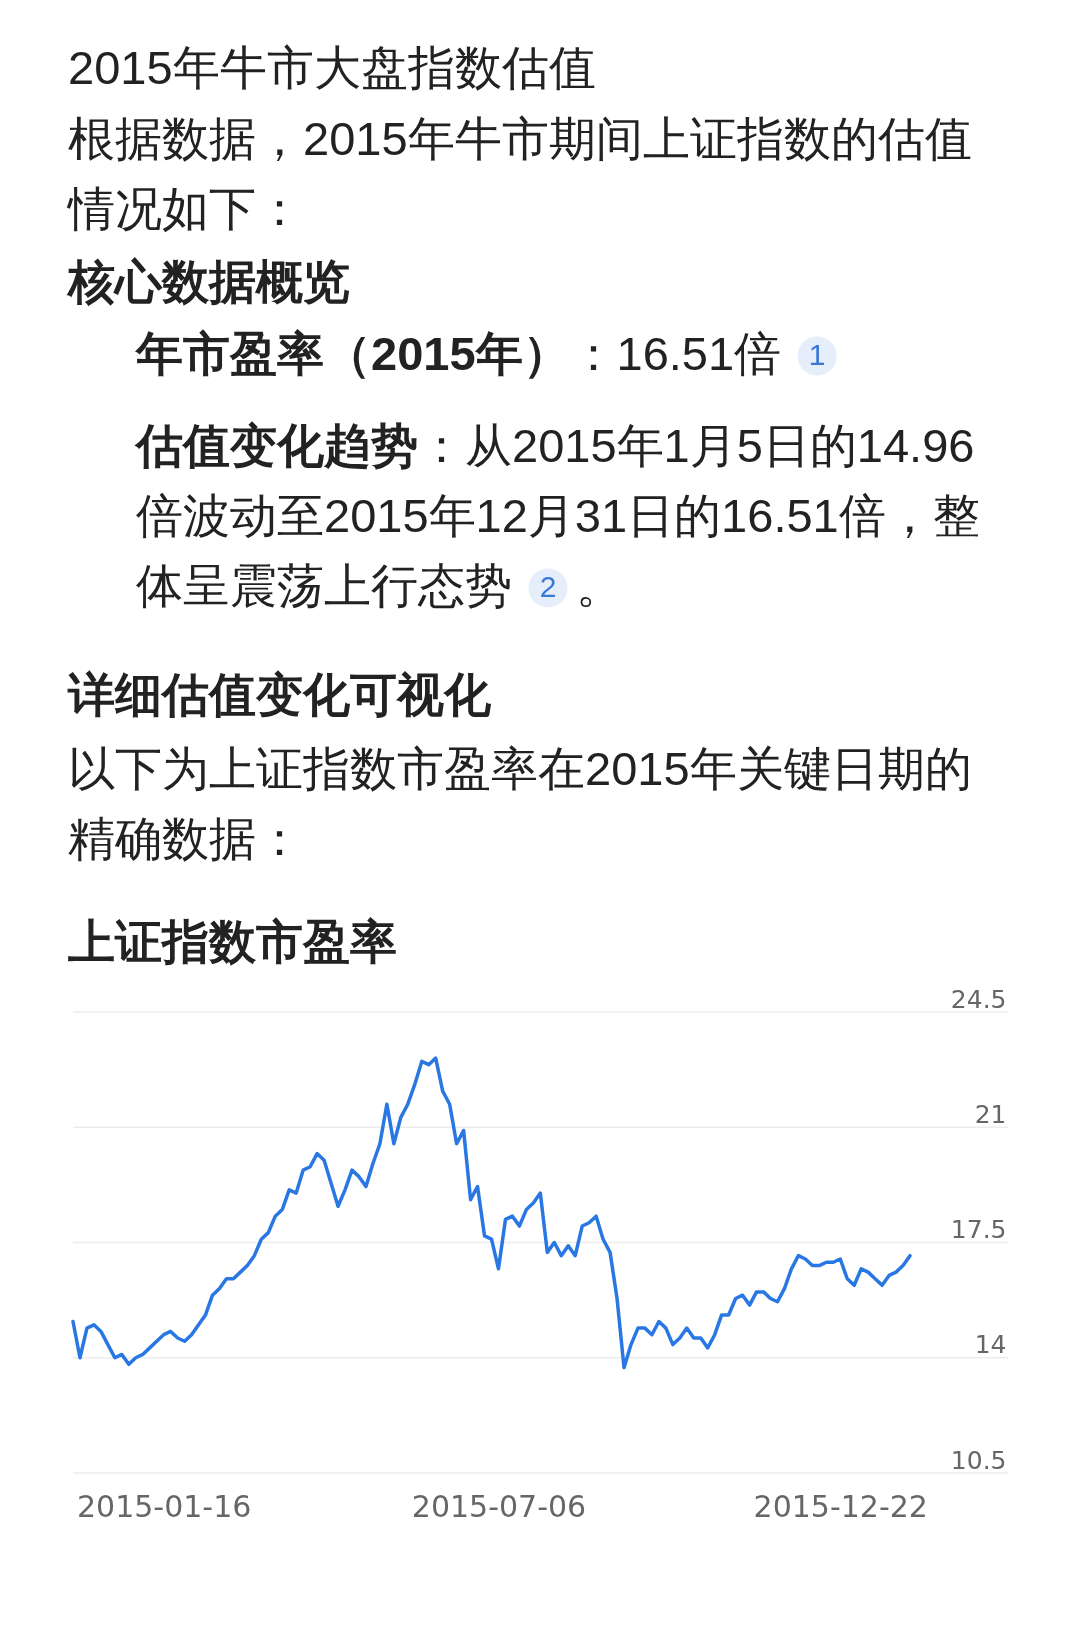  Describe the element at coordinates (279, 694) in the screenshot. I see `text: 详细估值变化可视化` at that location.